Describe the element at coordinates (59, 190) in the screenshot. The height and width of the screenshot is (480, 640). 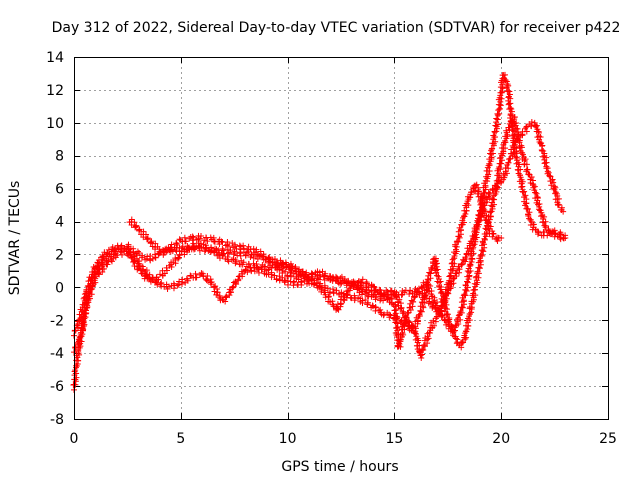
I see `y-tick-label: 6` at that location.